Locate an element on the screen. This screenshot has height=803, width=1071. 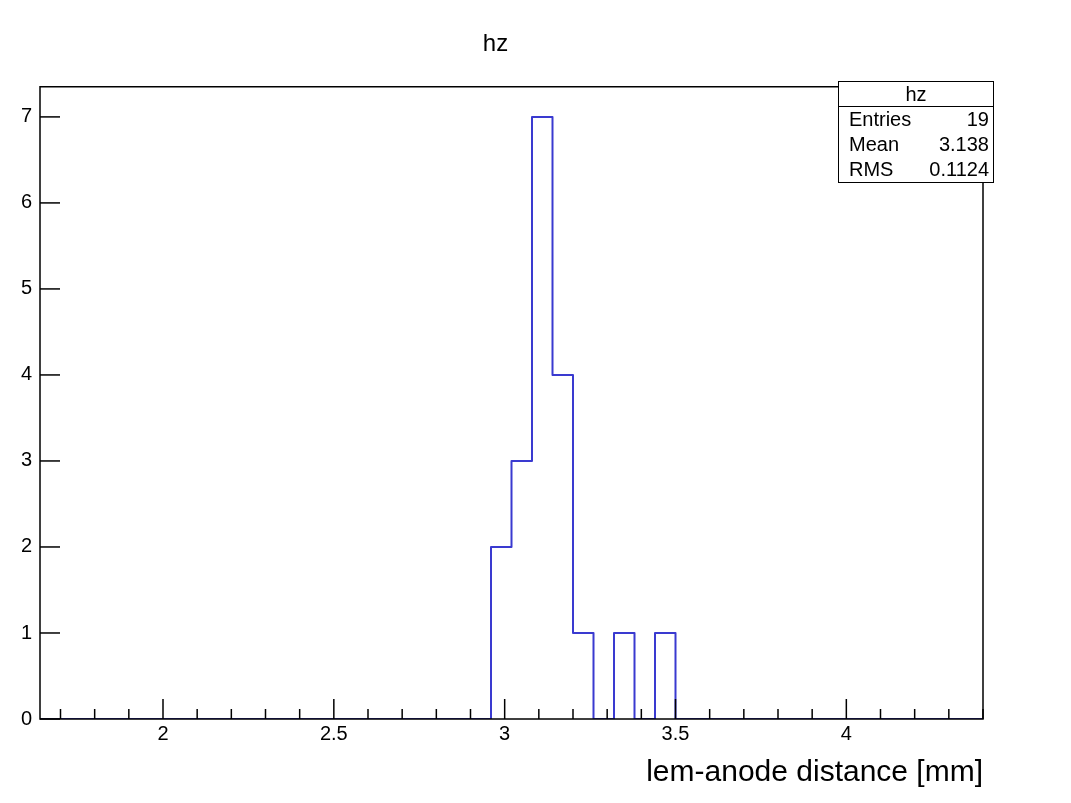
y-tick-label: 7 is located at coordinates (26, 115).